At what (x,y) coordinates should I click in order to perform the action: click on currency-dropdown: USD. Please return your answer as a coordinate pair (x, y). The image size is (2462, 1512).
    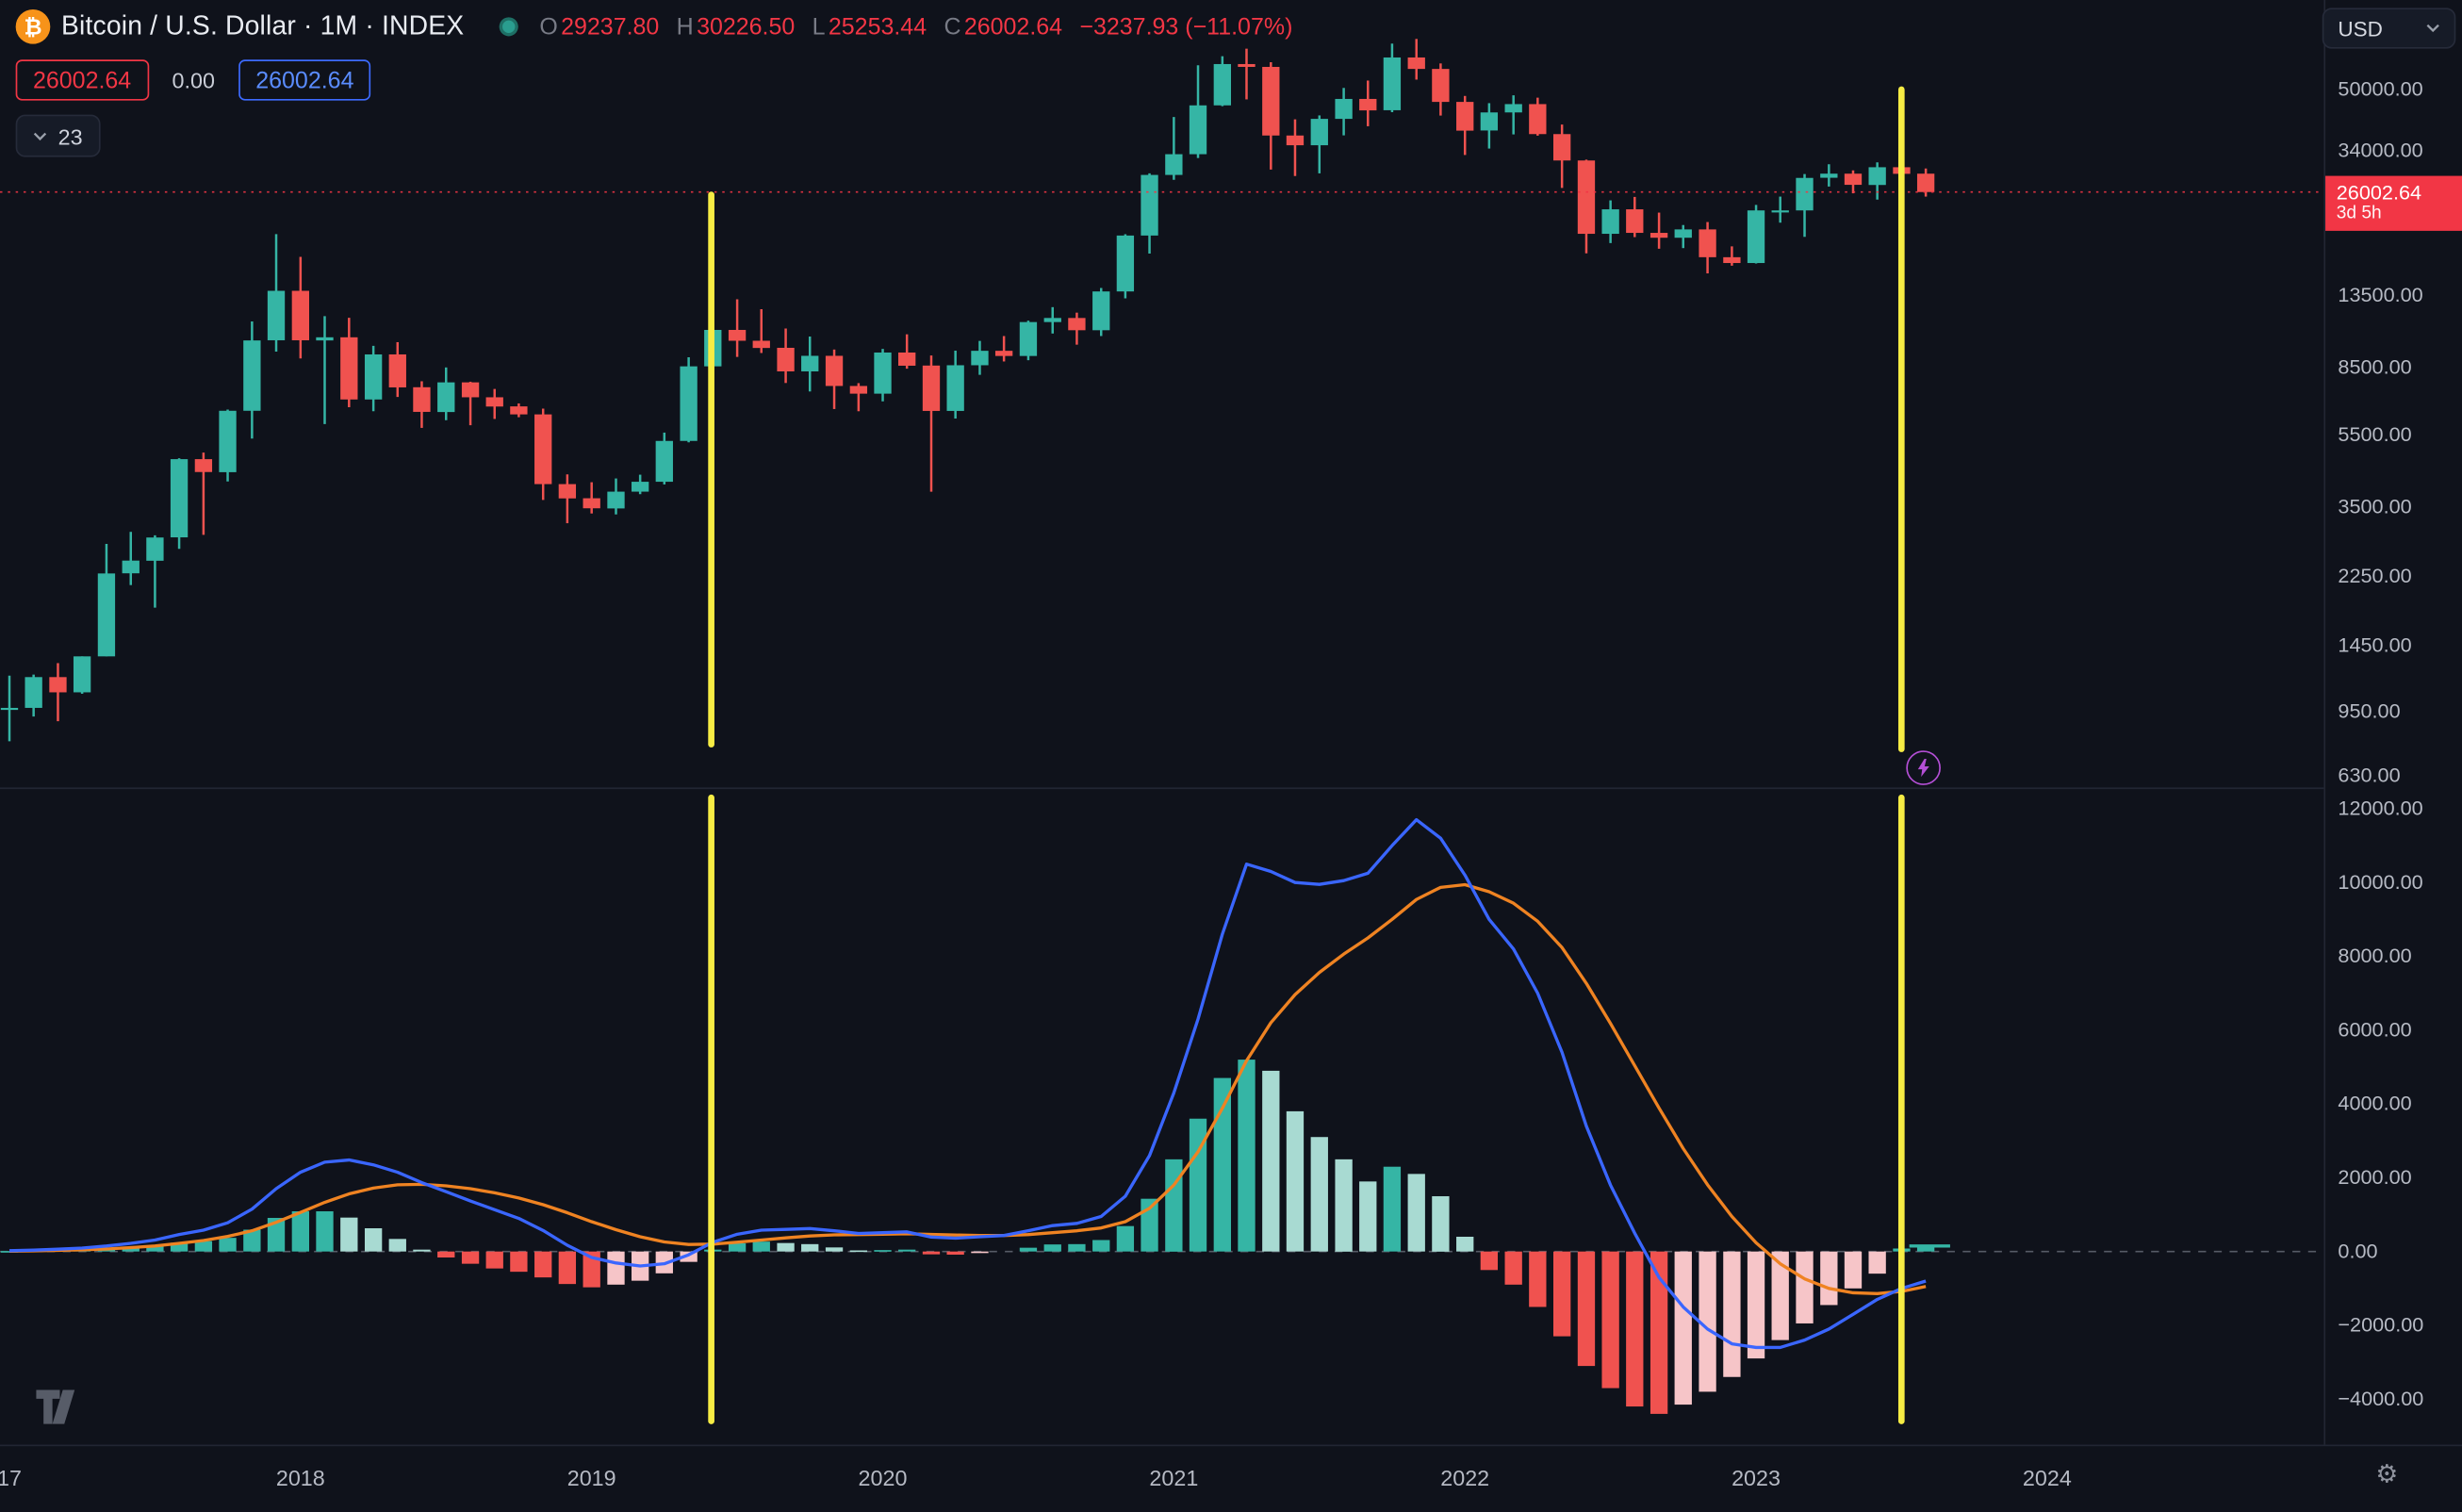
    Looking at the image, I should click on (2389, 29).